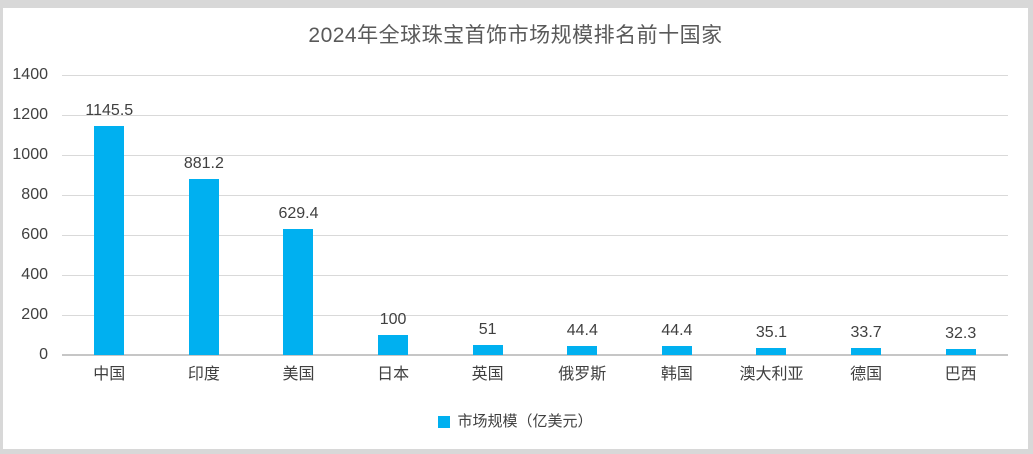 This screenshot has height=454, width=1033. Describe the element at coordinates (109, 374) in the screenshot. I see `x-axis-category-label: 中国` at that location.